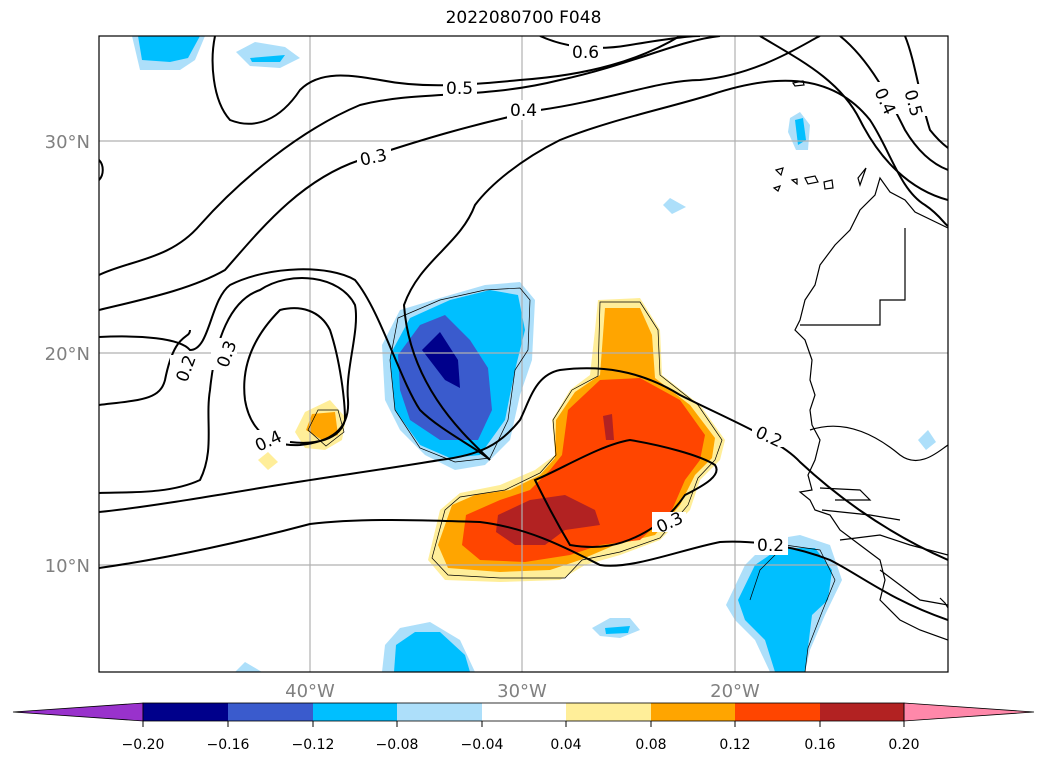 This screenshot has height=763, width=1047. What do you see at coordinates (860, 360) in the screenshot?
I see `coastlines` at bounding box center [860, 360].